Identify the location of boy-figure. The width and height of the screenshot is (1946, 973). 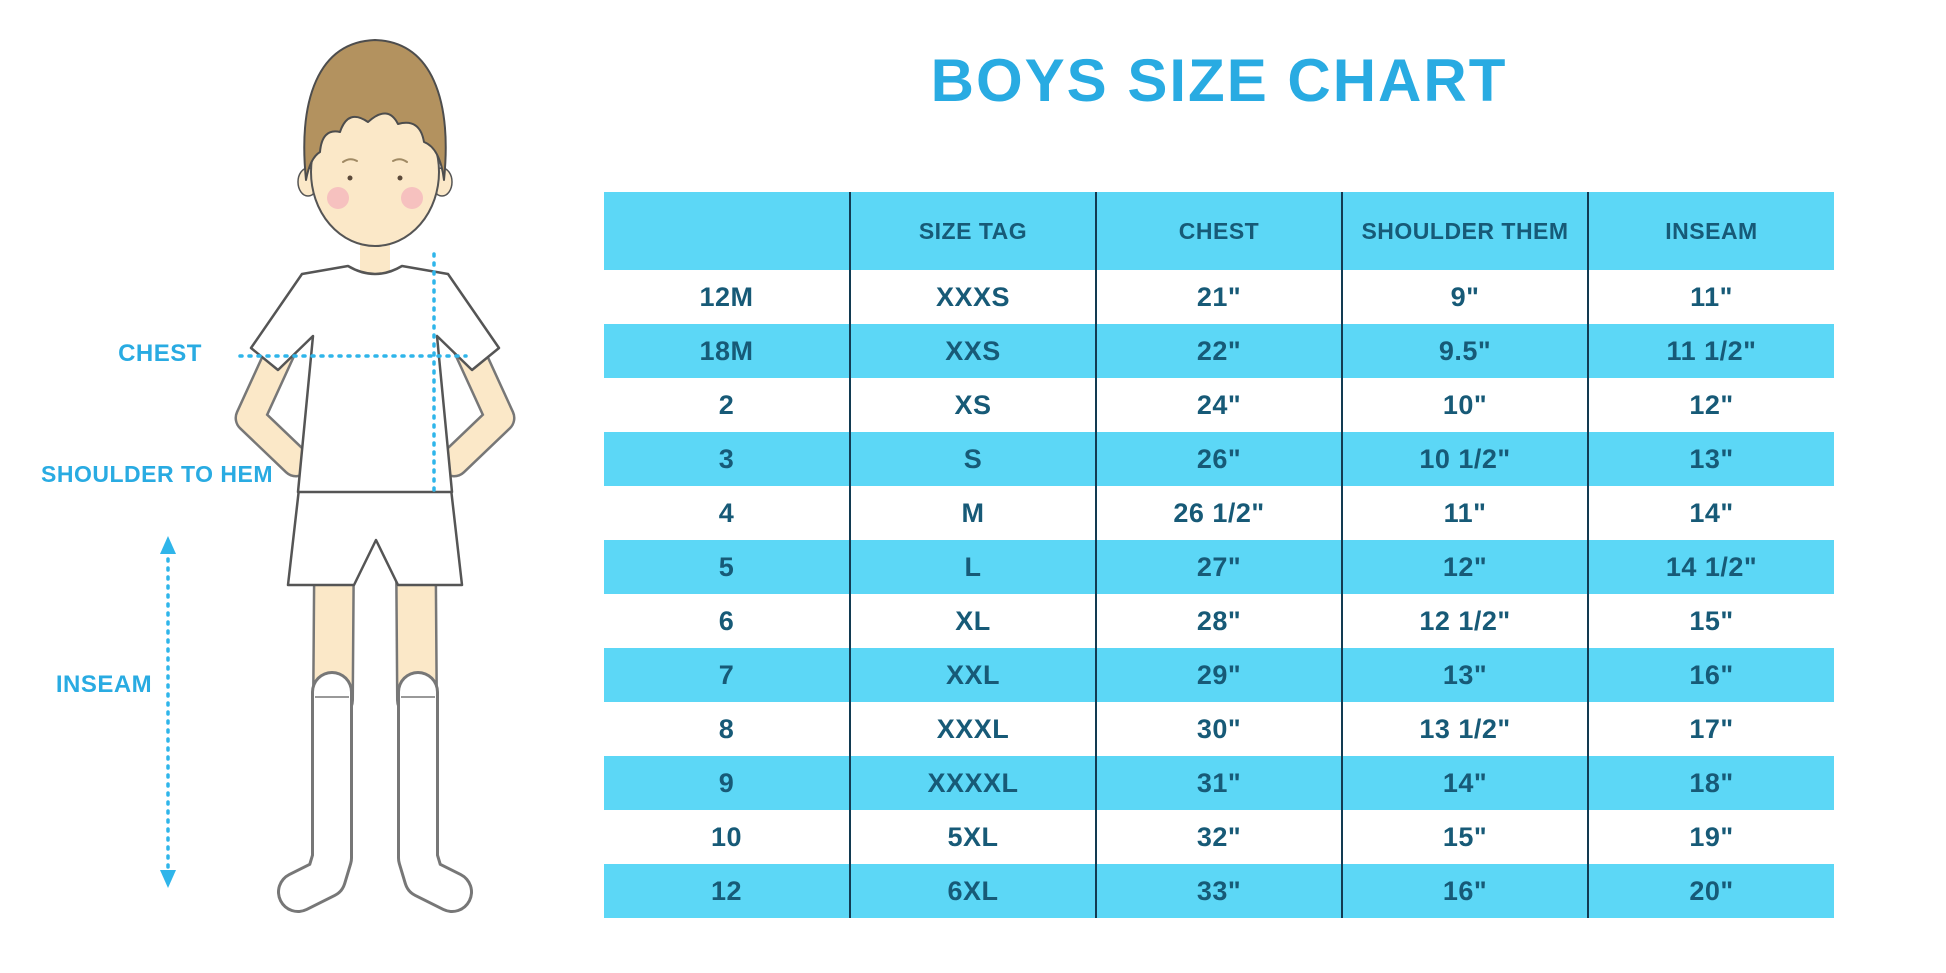
(375, 476).